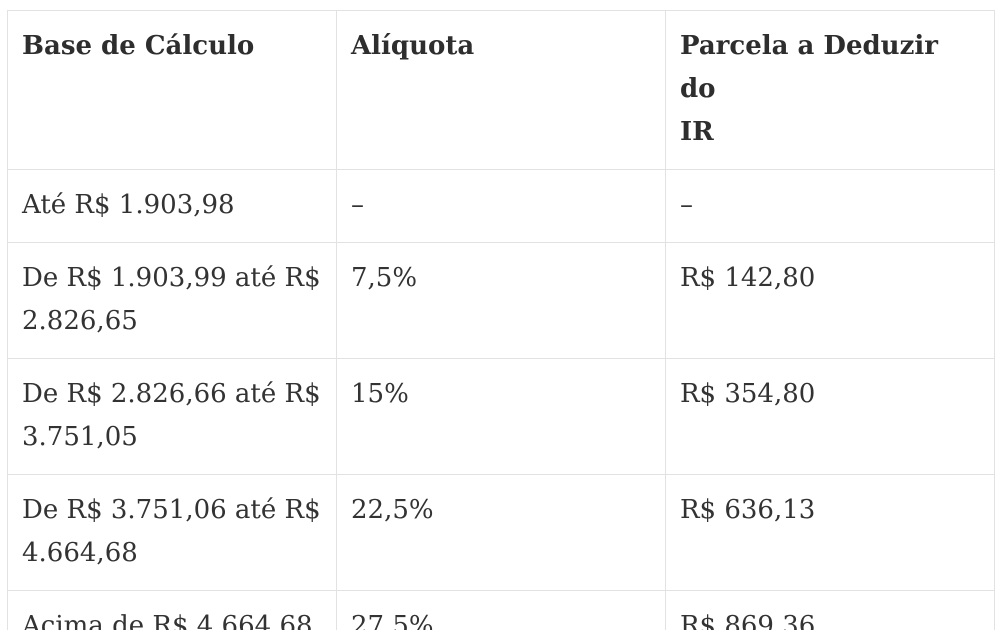 This screenshot has height=630, width=999. I want to click on table-row: Acima de R$ 4.664,68 27,5% R$ 869,36, so click(501, 610).